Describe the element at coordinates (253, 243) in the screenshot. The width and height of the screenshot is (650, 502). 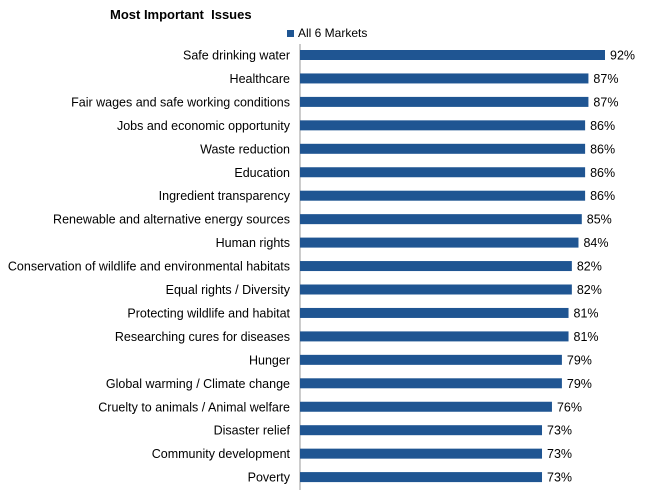
I see `category-label: Human rights` at that location.